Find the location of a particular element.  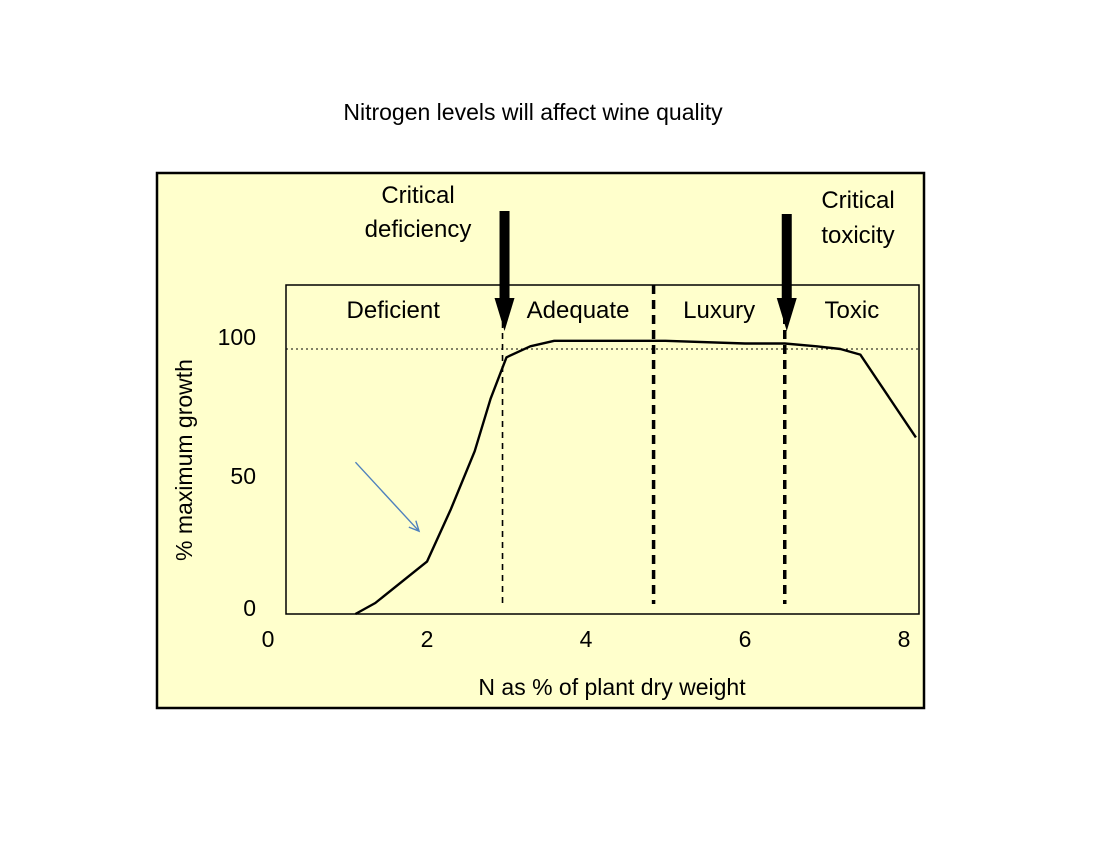

annotation-critical-deficiency-line-2: deficiency is located at coordinates (418, 229).